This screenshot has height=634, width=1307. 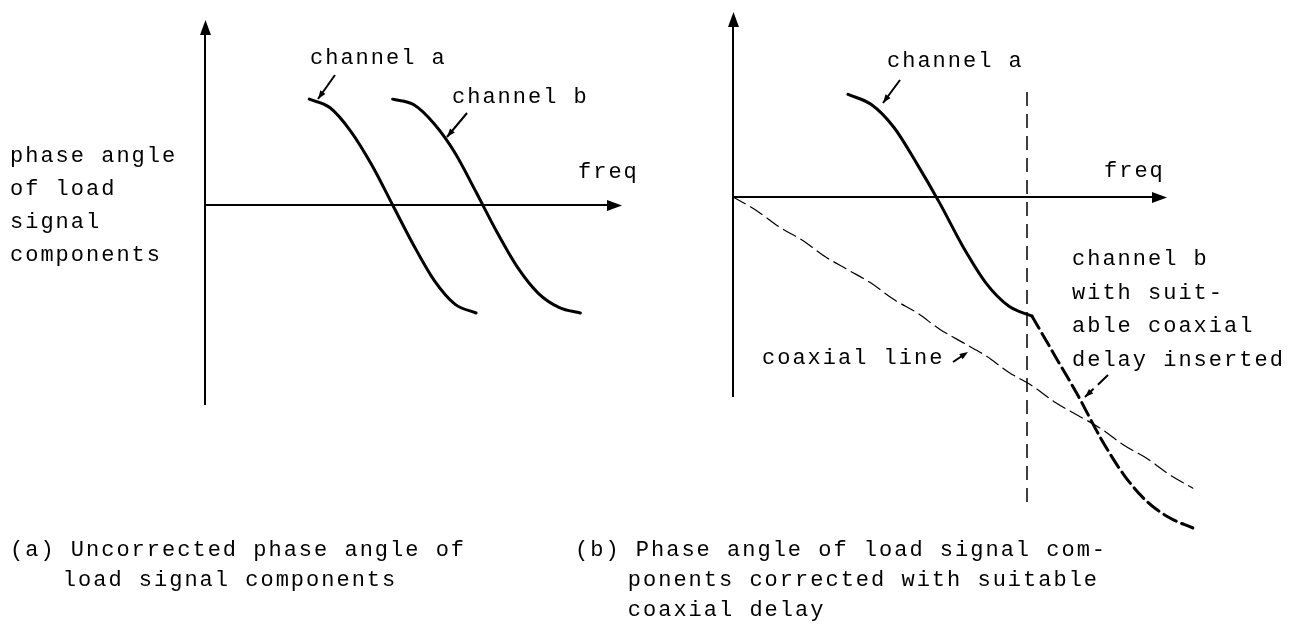 What do you see at coordinates (520, 97) in the screenshot?
I see `series-label: channel b` at bounding box center [520, 97].